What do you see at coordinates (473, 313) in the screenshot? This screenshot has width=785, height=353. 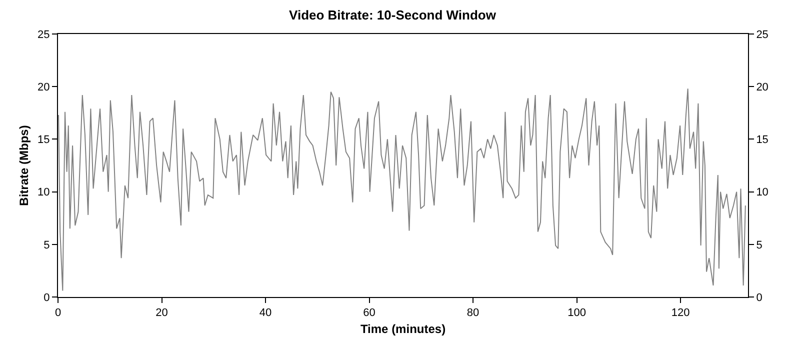 I see `x-tick-label: 80` at bounding box center [473, 313].